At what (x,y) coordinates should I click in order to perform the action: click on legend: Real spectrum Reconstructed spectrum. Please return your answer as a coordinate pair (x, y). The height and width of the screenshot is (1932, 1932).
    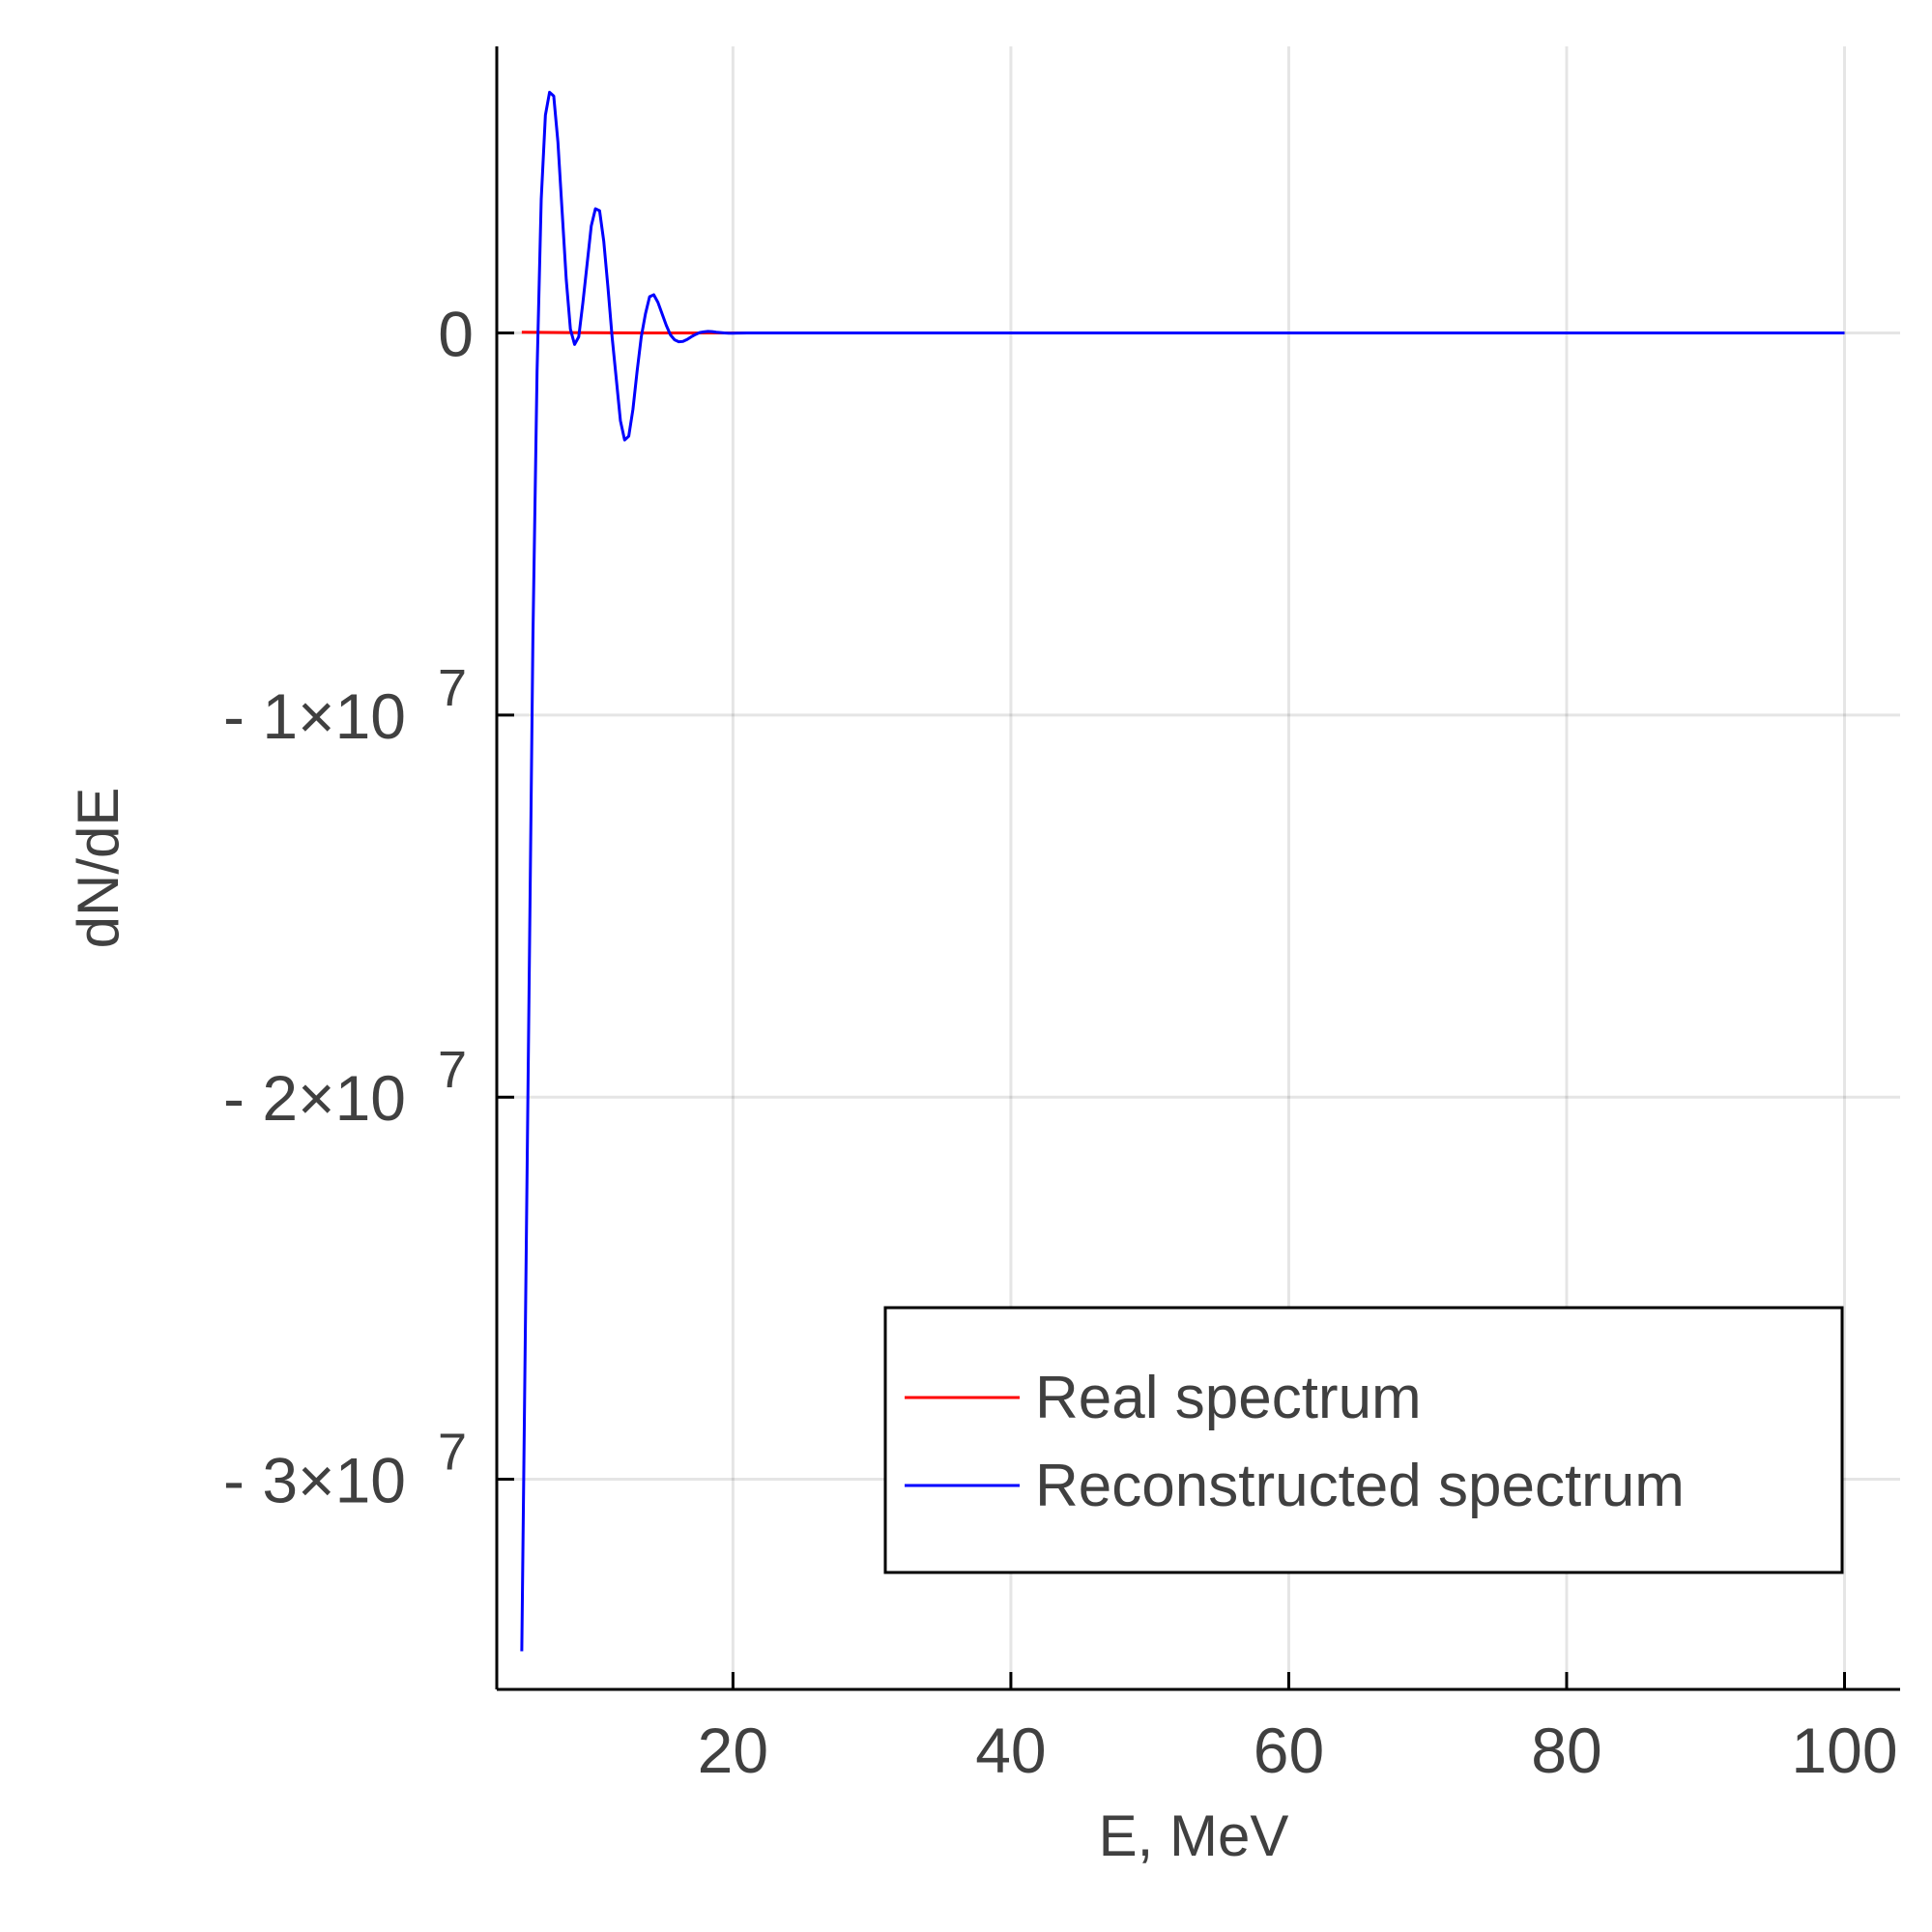
    Looking at the image, I should click on (1363, 1440).